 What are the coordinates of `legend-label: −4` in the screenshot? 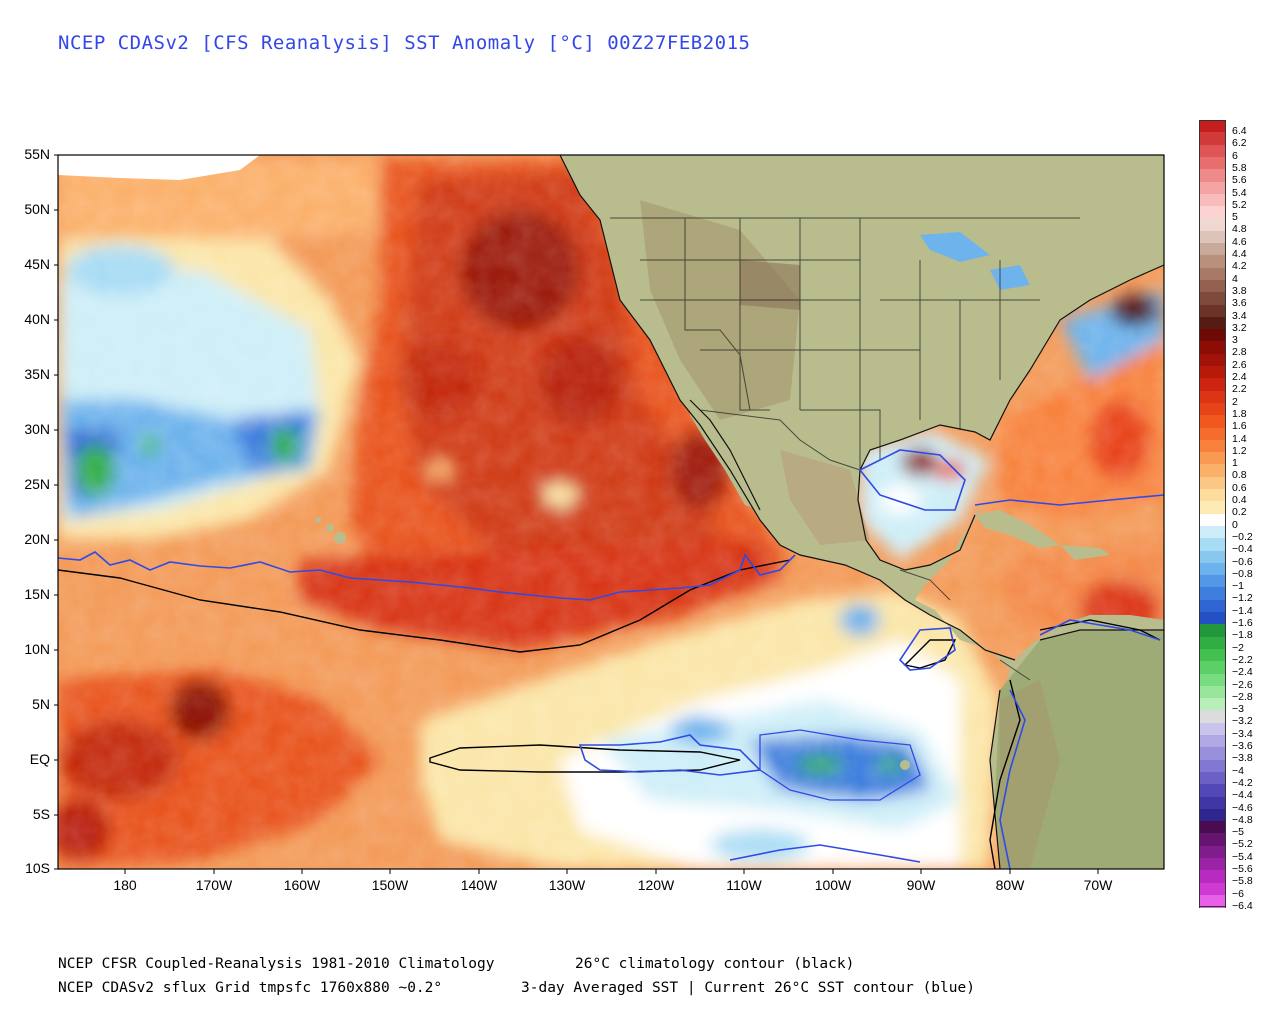 It's located at (1238, 770).